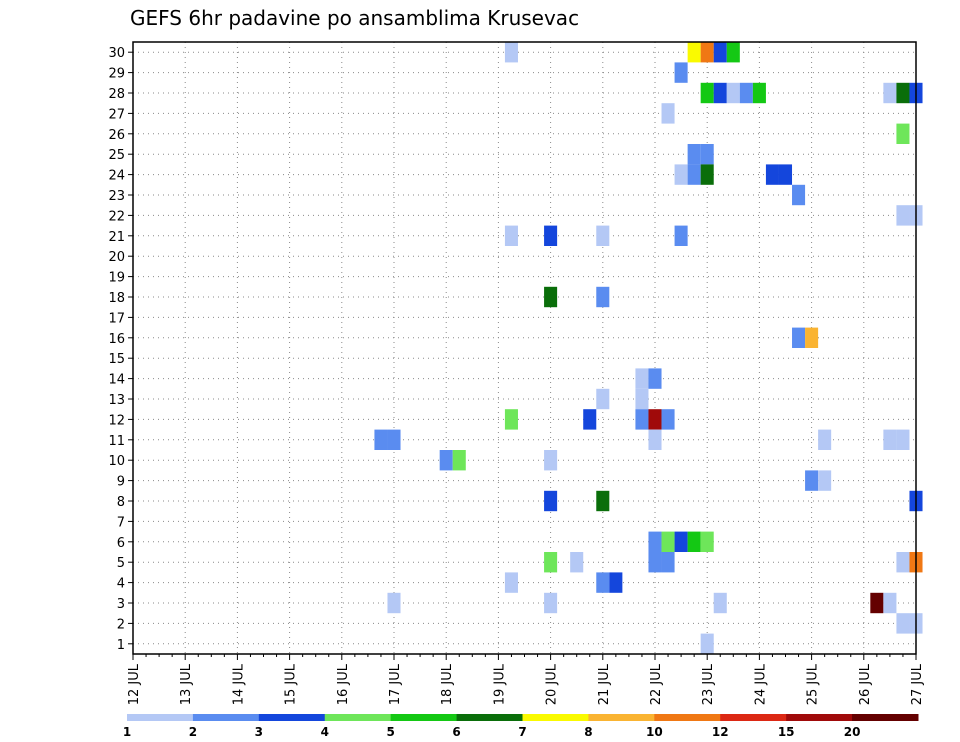 The width and height of the screenshot is (960, 742). I want to click on x-tick-label: 18 JUL, so click(447, 684).